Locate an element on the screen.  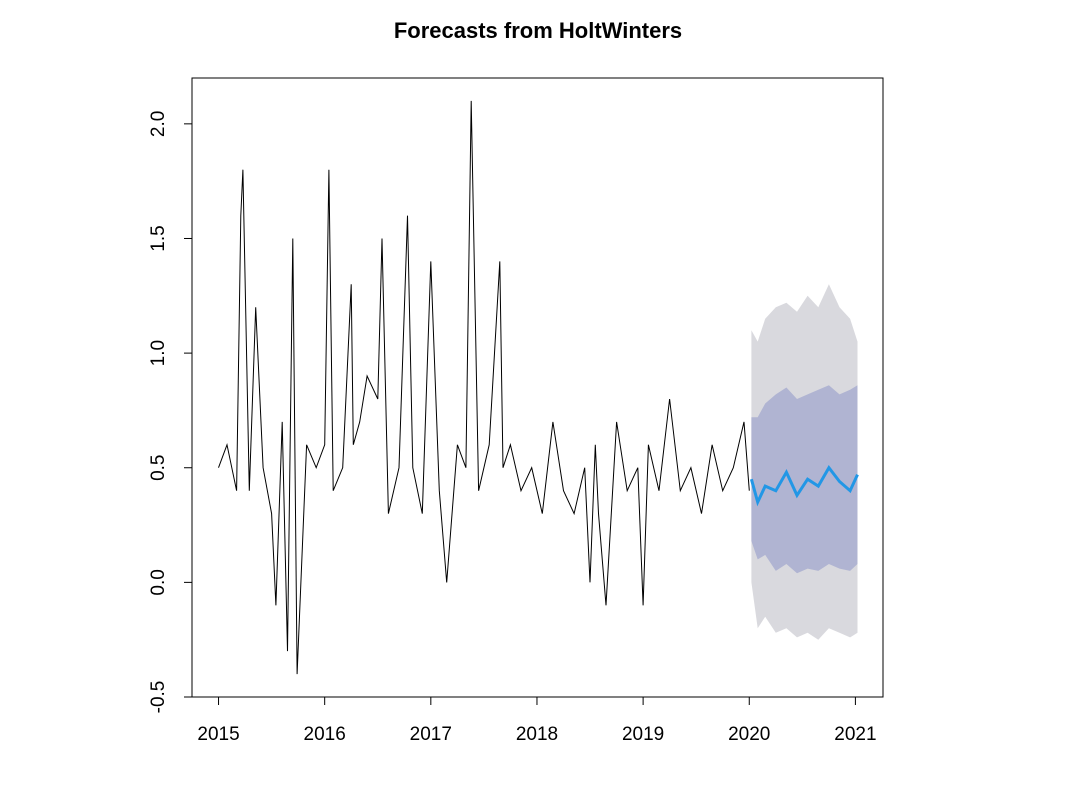
interval-80-band is located at coordinates (804, 479).